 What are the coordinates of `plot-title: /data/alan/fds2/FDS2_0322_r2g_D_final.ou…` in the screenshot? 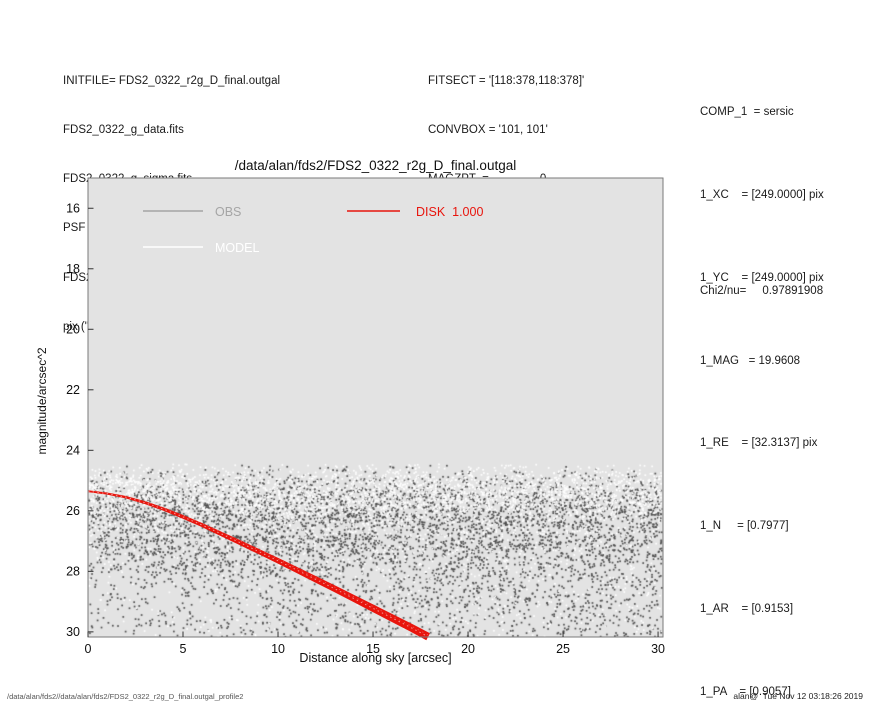 It's located at (375, 165).